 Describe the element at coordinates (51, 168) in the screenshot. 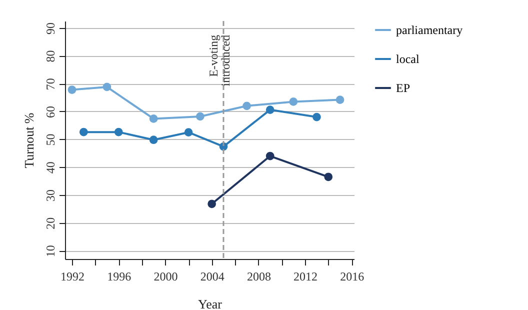

I see `y-tick-label: 40` at that location.